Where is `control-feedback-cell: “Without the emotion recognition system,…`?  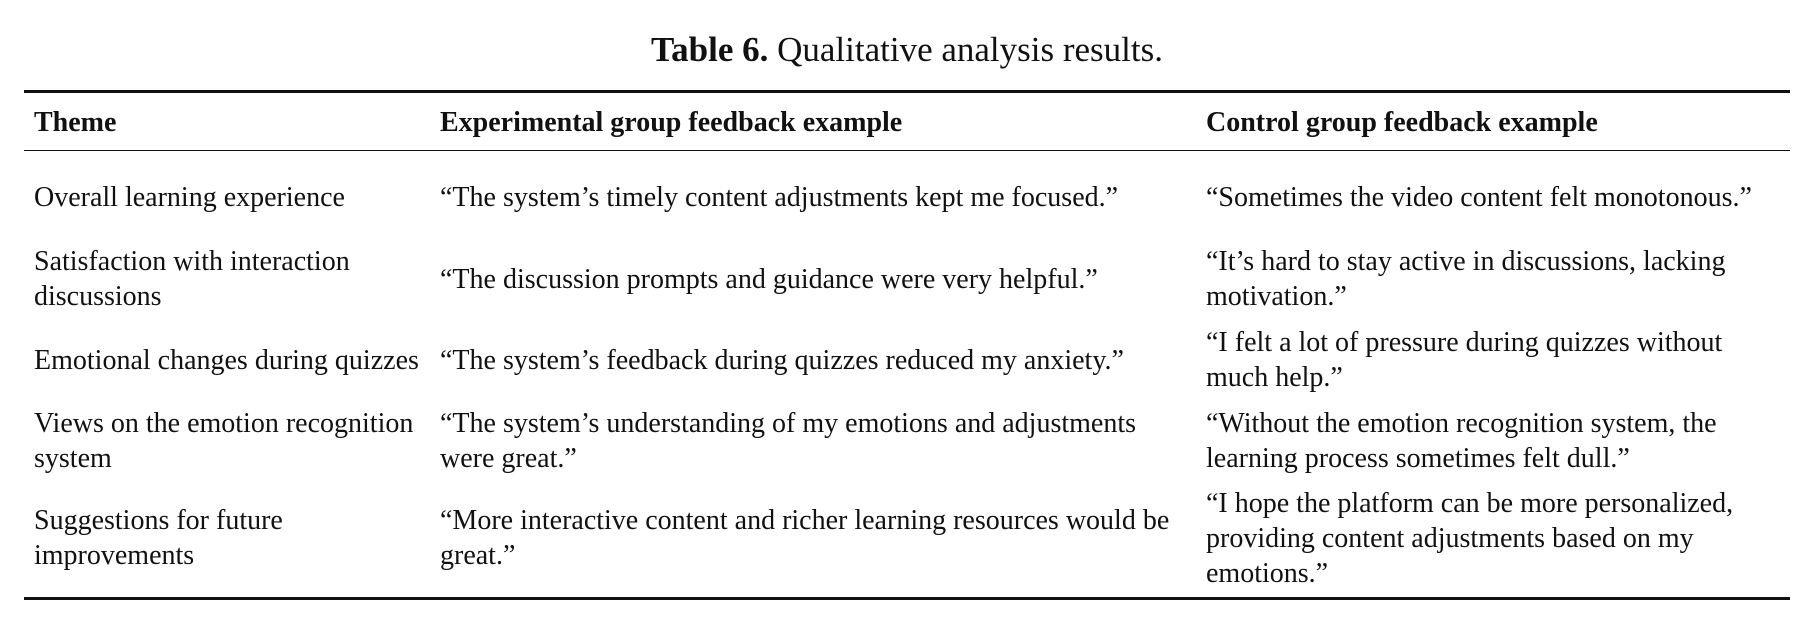
control-feedback-cell: “Without the emotion recognition system,… is located at coordinates (1461, 441).